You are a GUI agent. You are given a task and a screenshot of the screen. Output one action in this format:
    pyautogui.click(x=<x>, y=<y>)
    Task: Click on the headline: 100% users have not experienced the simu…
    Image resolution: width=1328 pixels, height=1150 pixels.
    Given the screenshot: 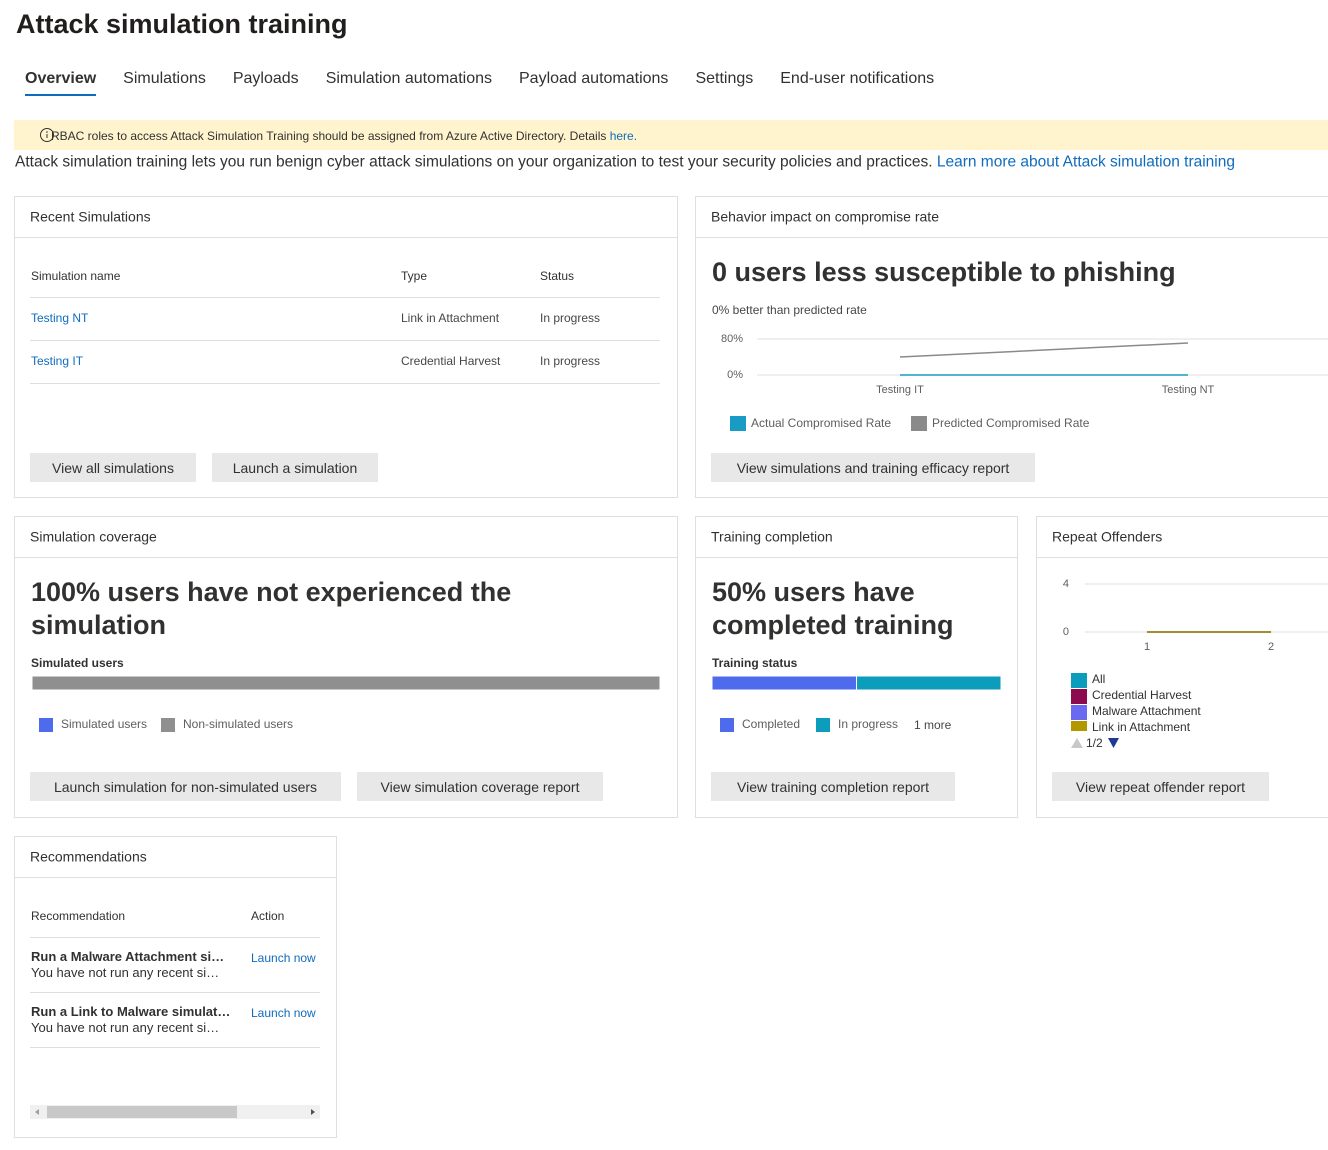 What is the action you would take?
    pyautogui.click(x=271, y=608)
    